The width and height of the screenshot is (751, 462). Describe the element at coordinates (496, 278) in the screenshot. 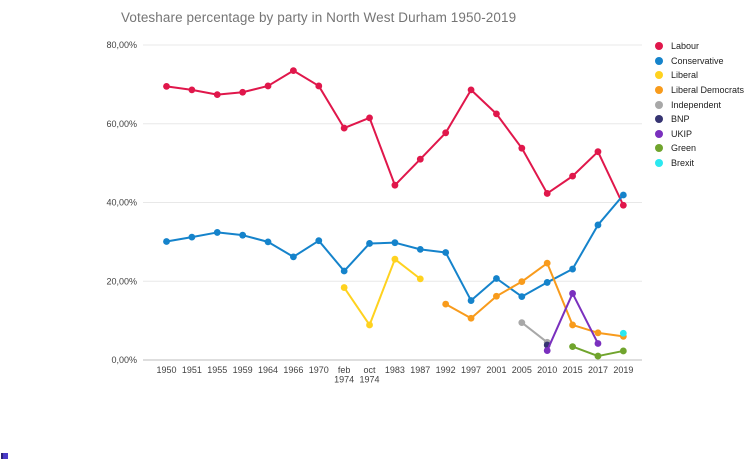

I see `data-point-conservative-2001` at that location.